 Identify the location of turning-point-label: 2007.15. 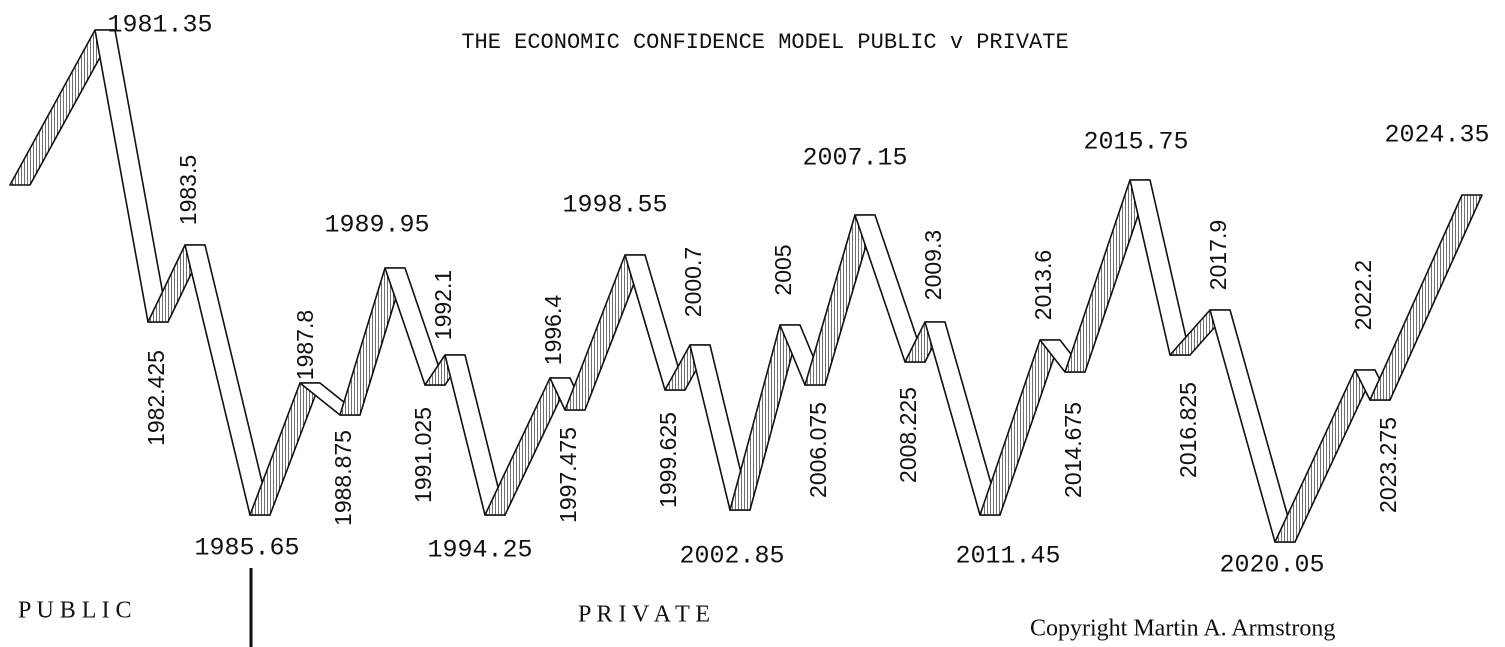
(854, 158).